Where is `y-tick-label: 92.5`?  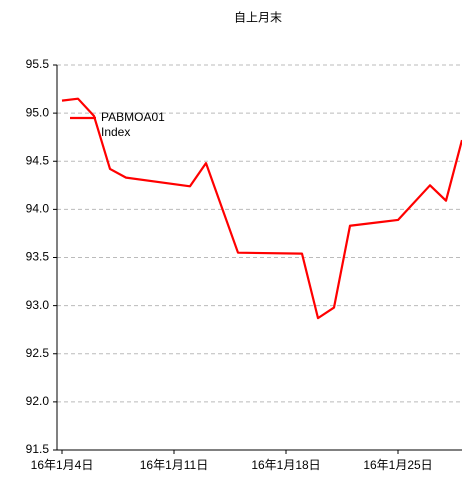 y-tick-label: 92.5 is located at coordinates (38, 353).